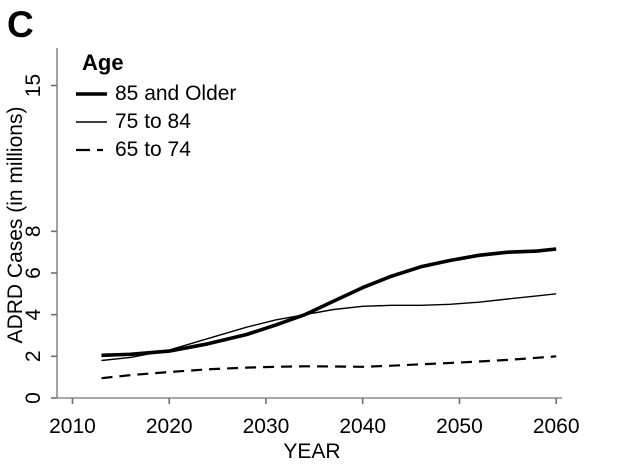 Image resolution: width=640 pixels, height=464 pixels. I want to click on x-axis-ticks: 2010 2020 2030 2040 2050 2060, so click(314, 418).